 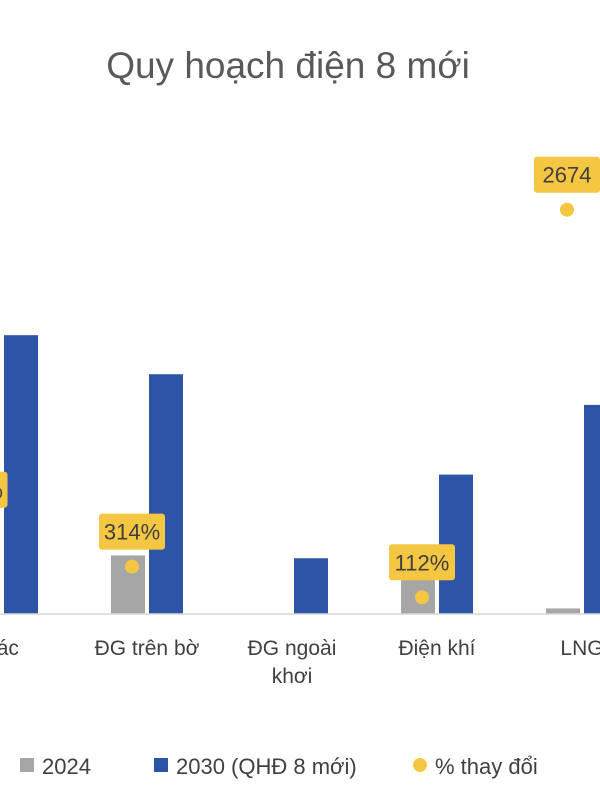 What do you see at coordinates (266, 766) in the screenshot?
I see `legend-label-2030-qhd-8-moi: 2030 (QHĐ 8 mới)` at bounding box center [266, 766].